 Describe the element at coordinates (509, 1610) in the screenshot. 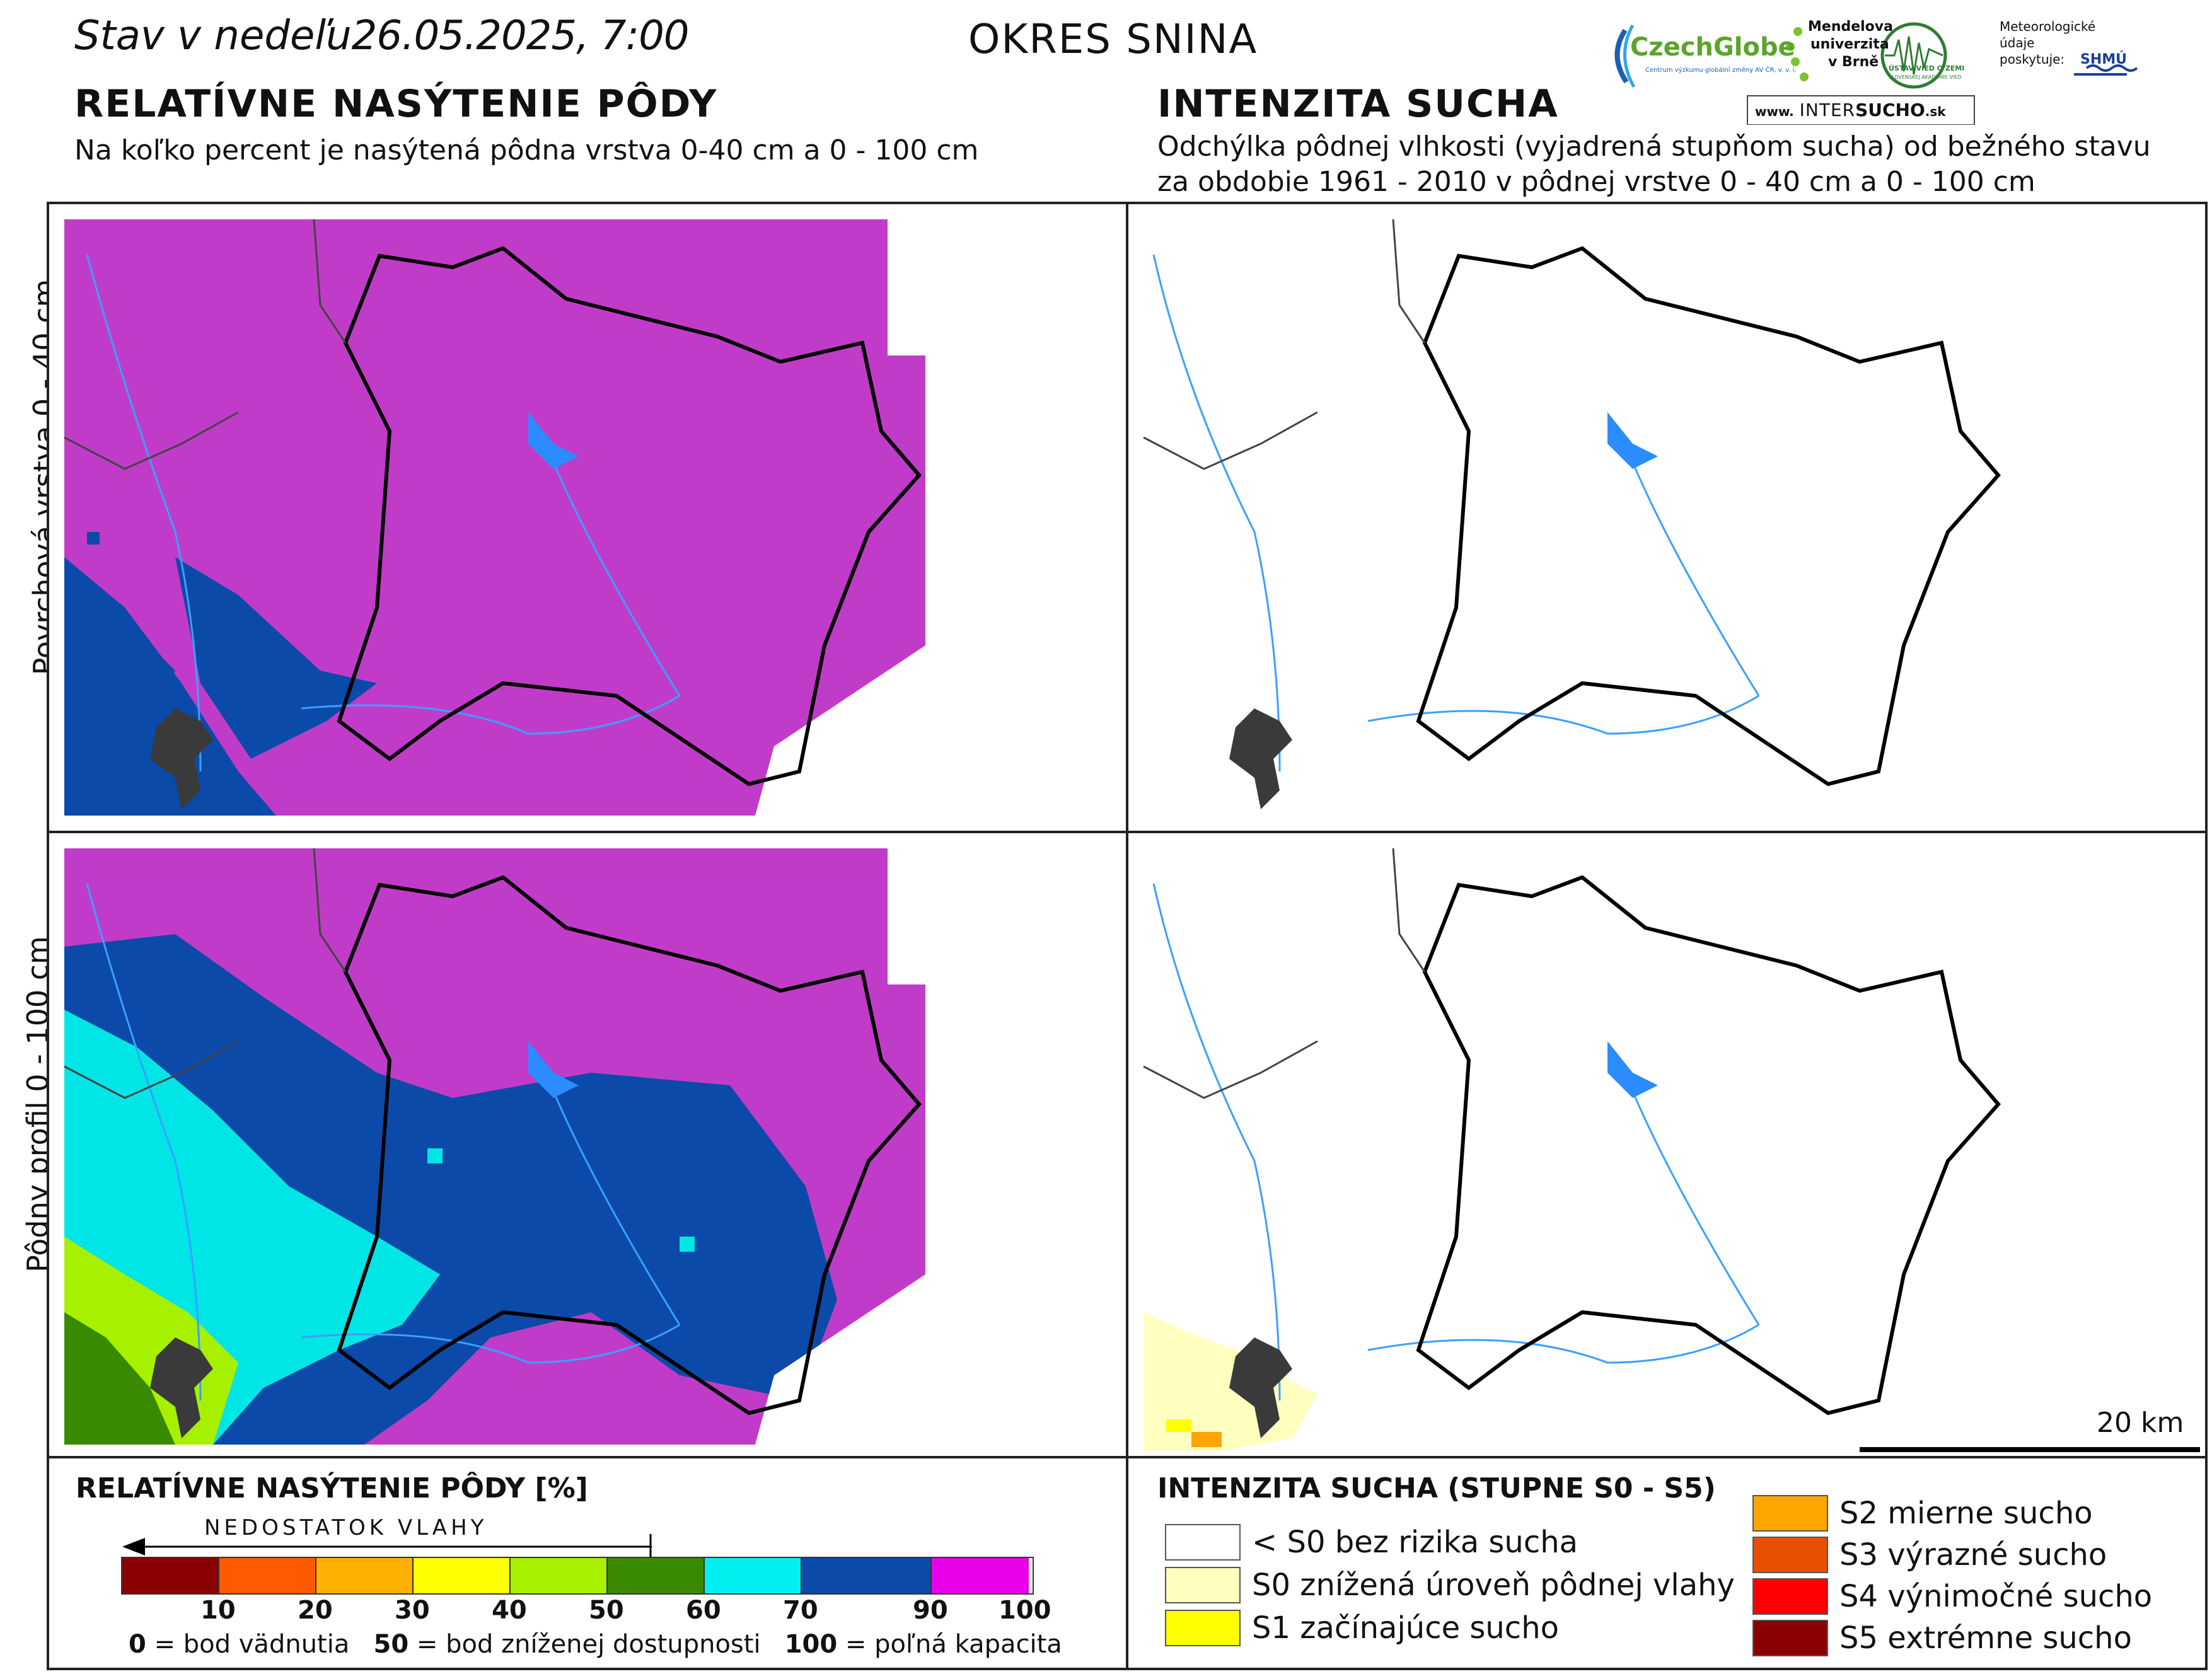

I see `tick-40: 40` at that location.